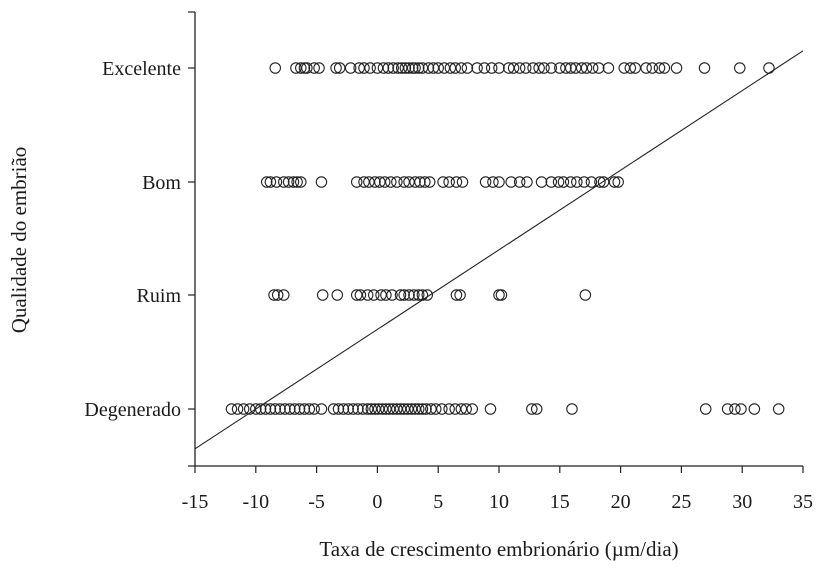  I want to click on x-axis-title: Taxa de crescimento embrionário (µm/dia), so click(498, 549).